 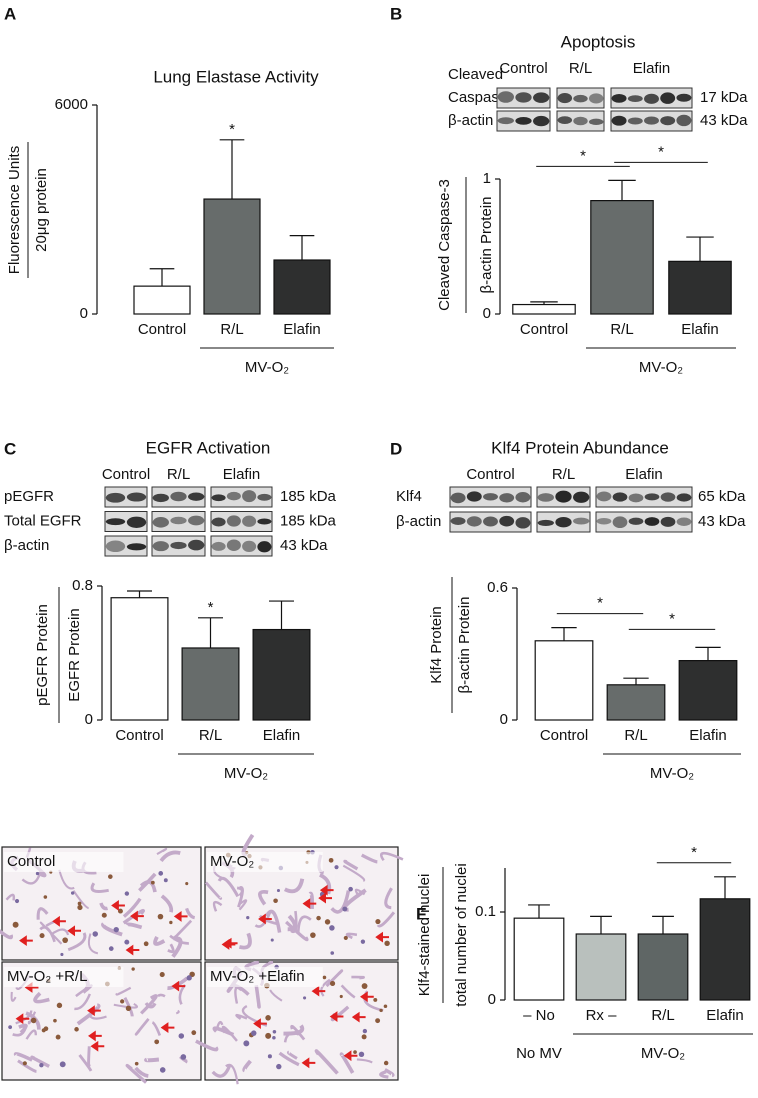 What do you see at coordinates (257, 976) in the screenshot?
I see `micrograph-label: MV-O₂ +Elafin` at bounding box center [257, 976].